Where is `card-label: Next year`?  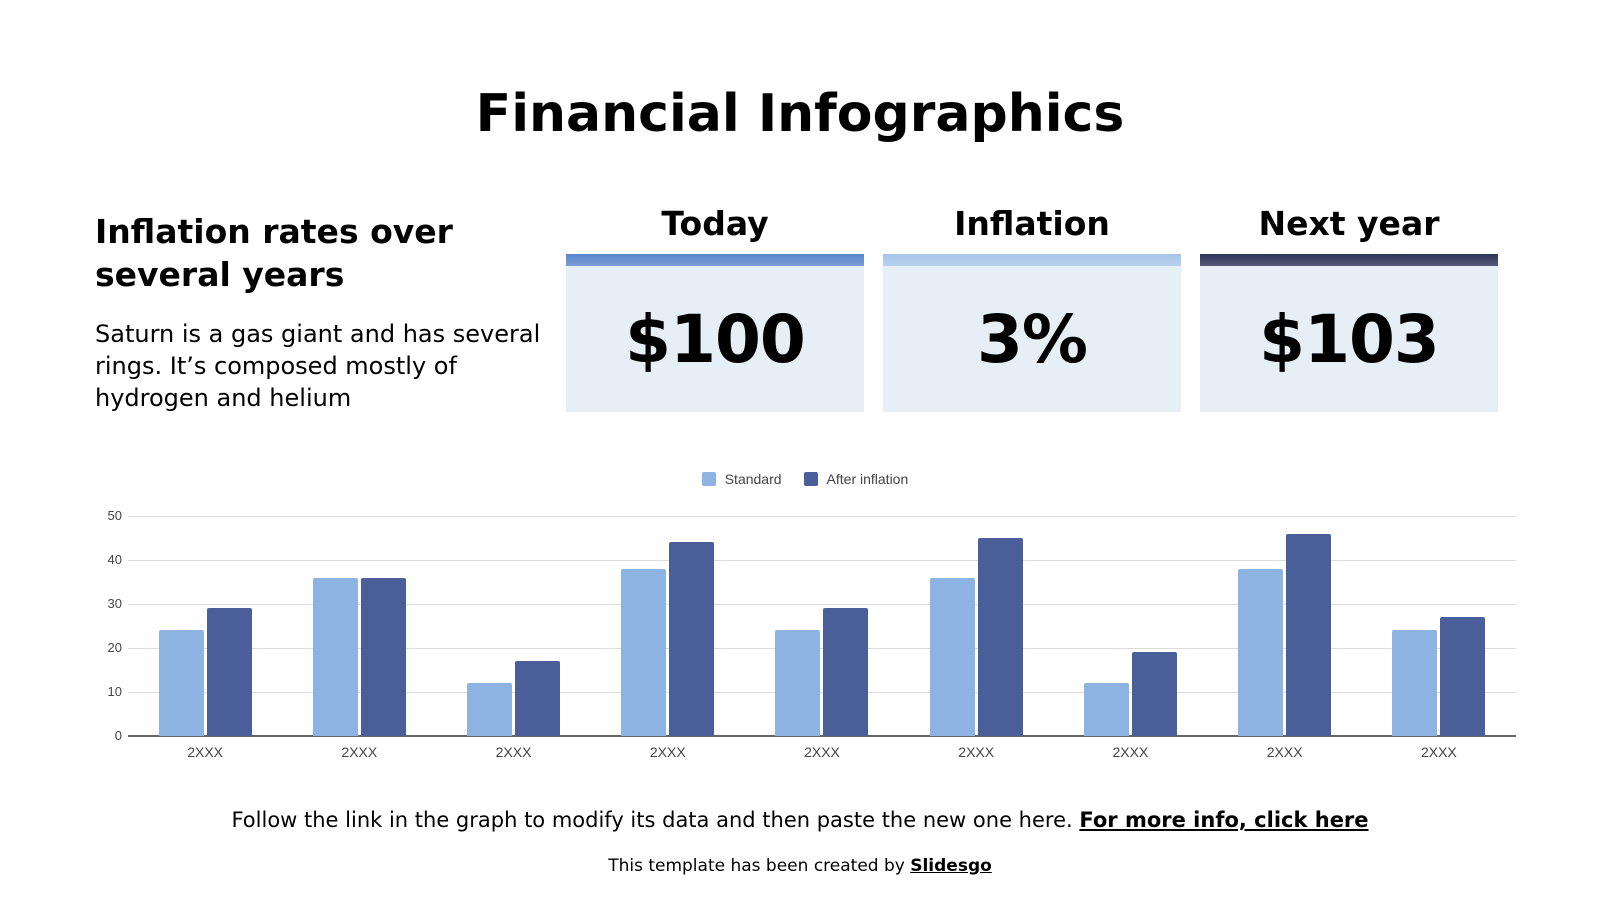 card-label: Next year is located at coordinates (1349, 223).